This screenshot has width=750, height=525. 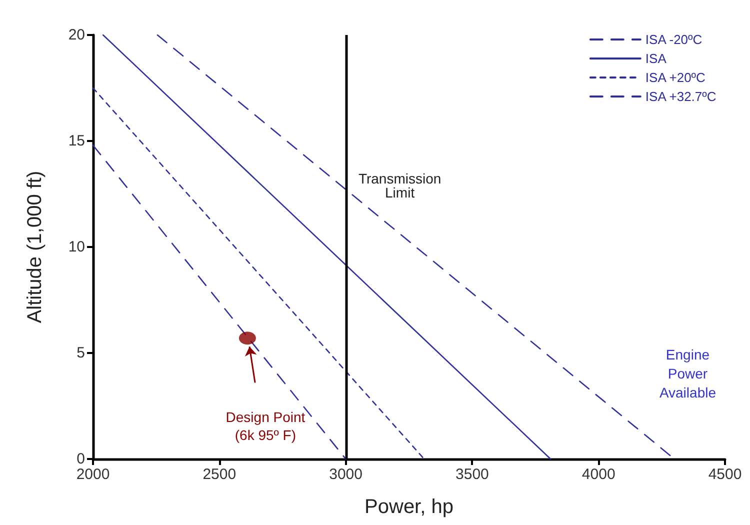 What do you see at coordinates (266, 426) in the screenshot?
I see `annotation: Design Point (6k 95º F)` at bounding box center [266, 426].